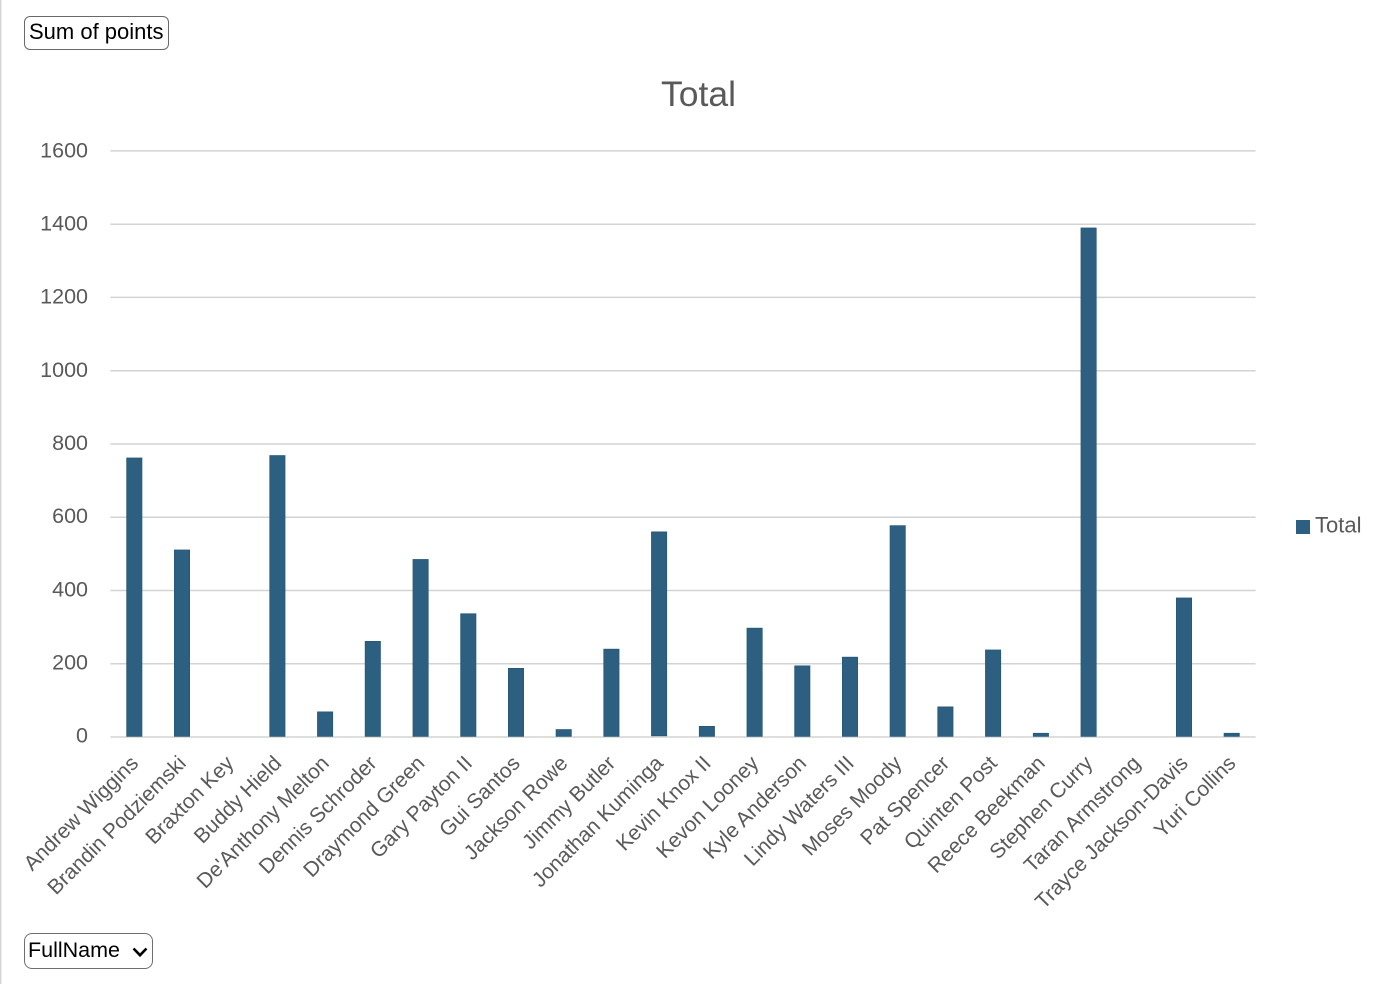 This screenshot has height=984, width=1394. What do you see at coordinates (70, 662) in the screenshot?
I see `svg-text: 200` at bounding box center [70, 662].